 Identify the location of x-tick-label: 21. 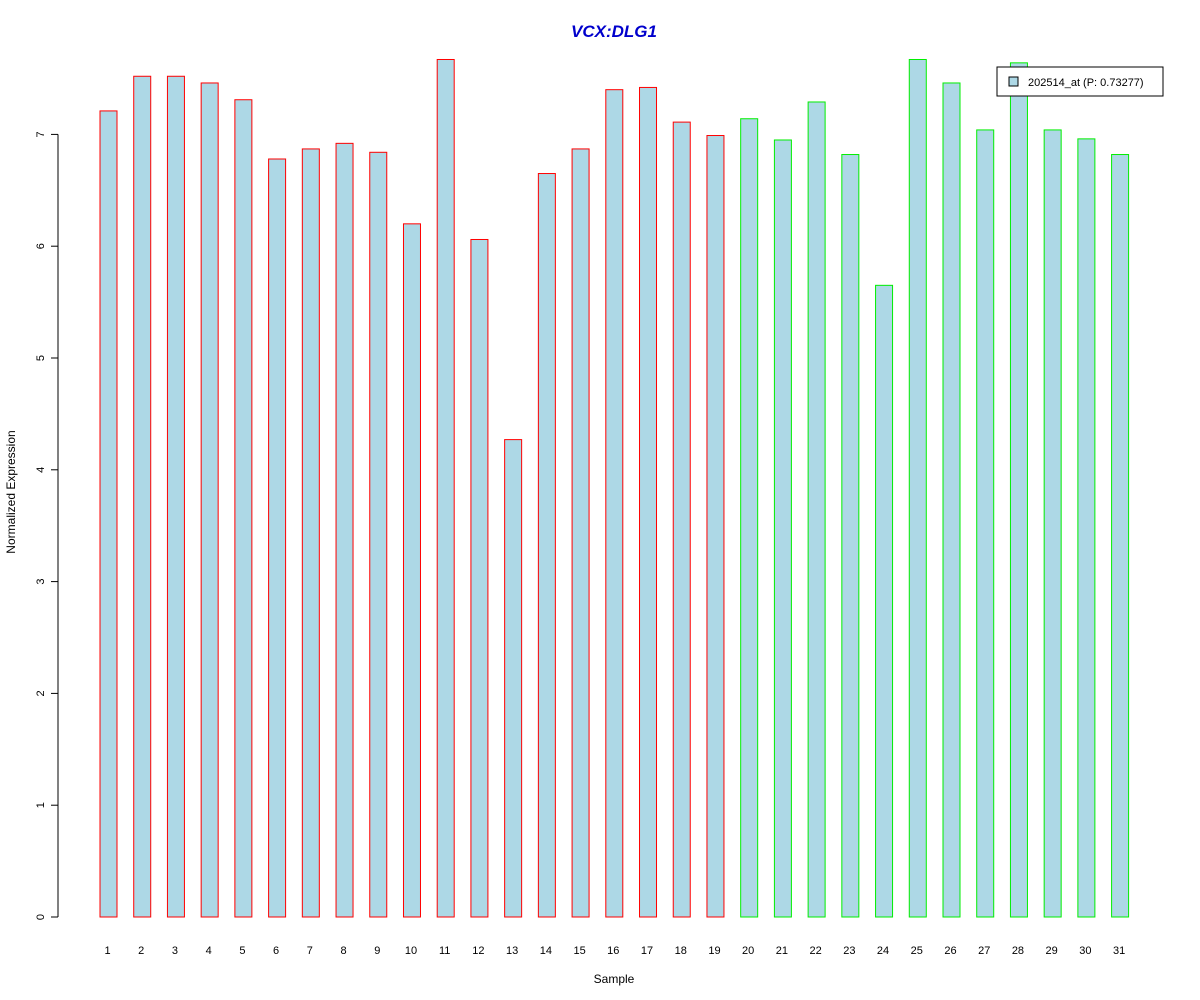
(782, 951).